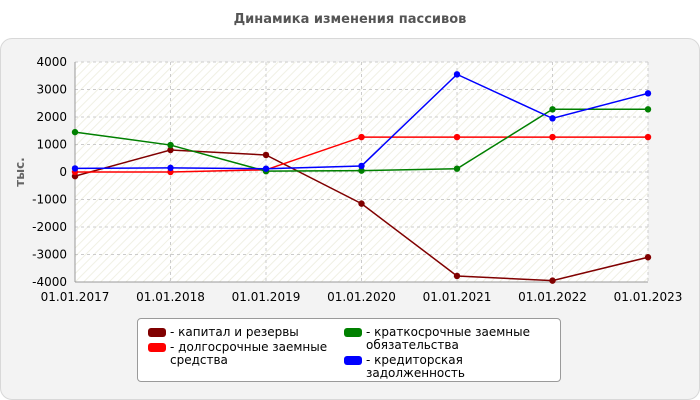  What do you see at coordinates (249, 353) in the screenshot?
I see `legend-label-longterm: - долгосрочные заемные средства` at bounding box center [249, 353].